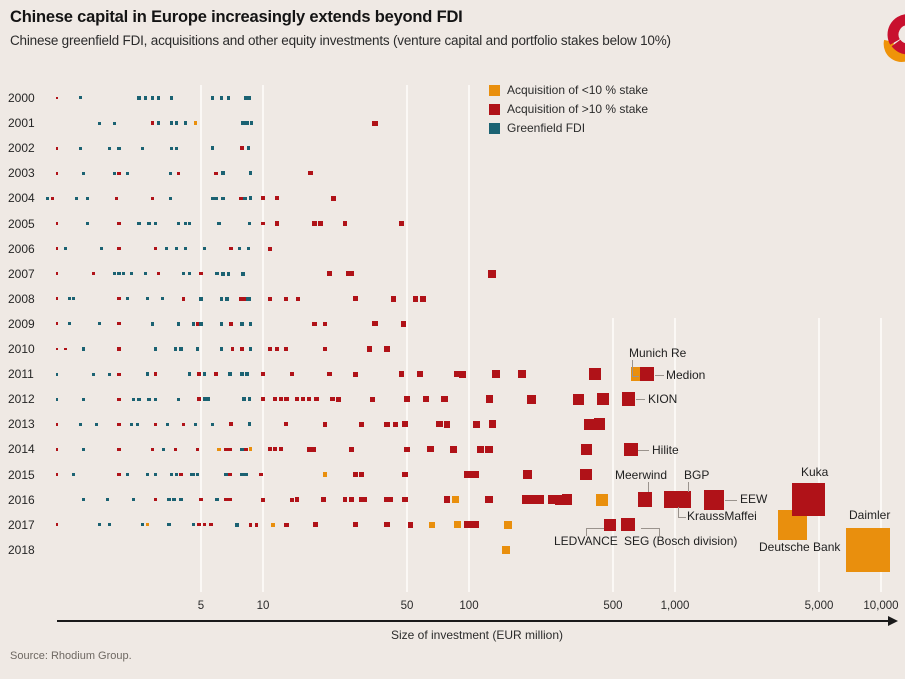 Image resolution: width=905 pixels, height=679 pixels. I want to click on x-tick-label: 500, so click(613, 606).